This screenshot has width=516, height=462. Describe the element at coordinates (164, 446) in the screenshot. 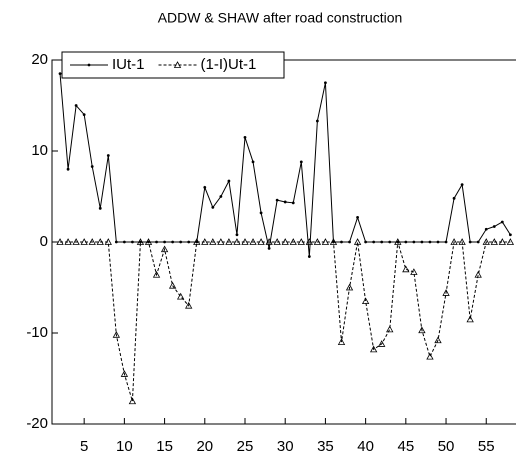

I see `x-tick-label: 15` at that location.